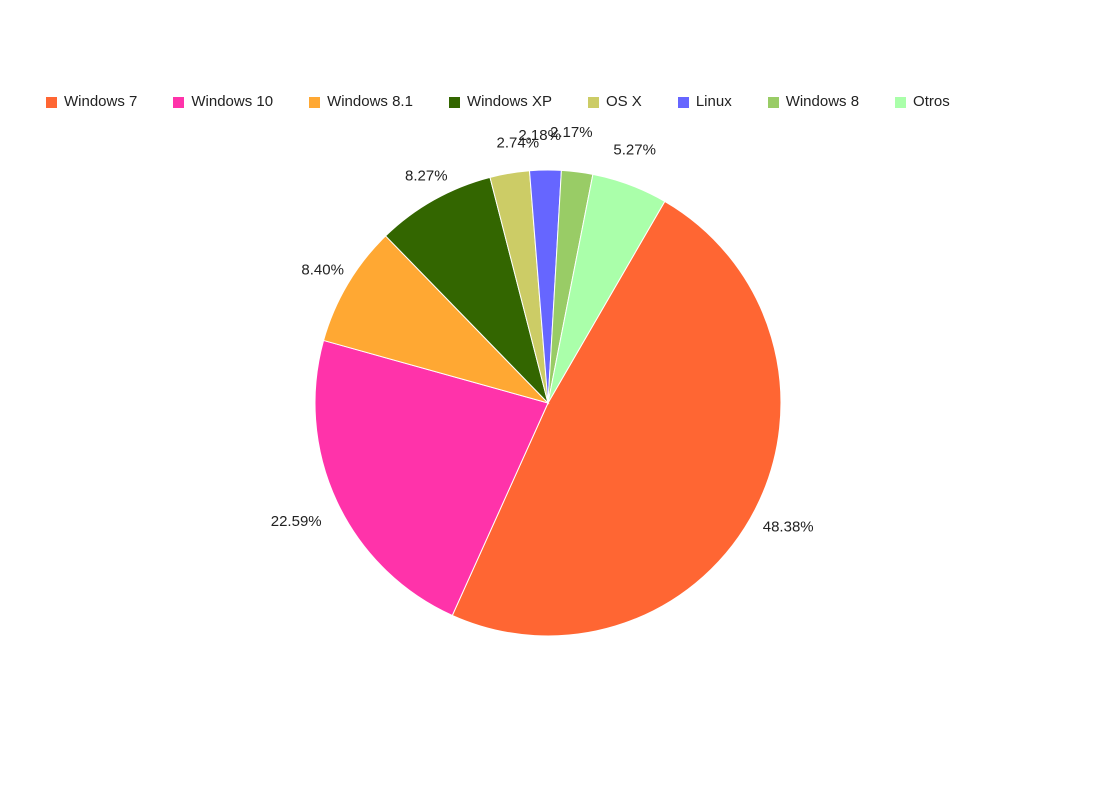 This screenshot has height=805, width=1095. What do you see at coordinates (370, 101) in the screenshot?
I see `legend-label: Windows 8.1` at bounding box center [370, 101].